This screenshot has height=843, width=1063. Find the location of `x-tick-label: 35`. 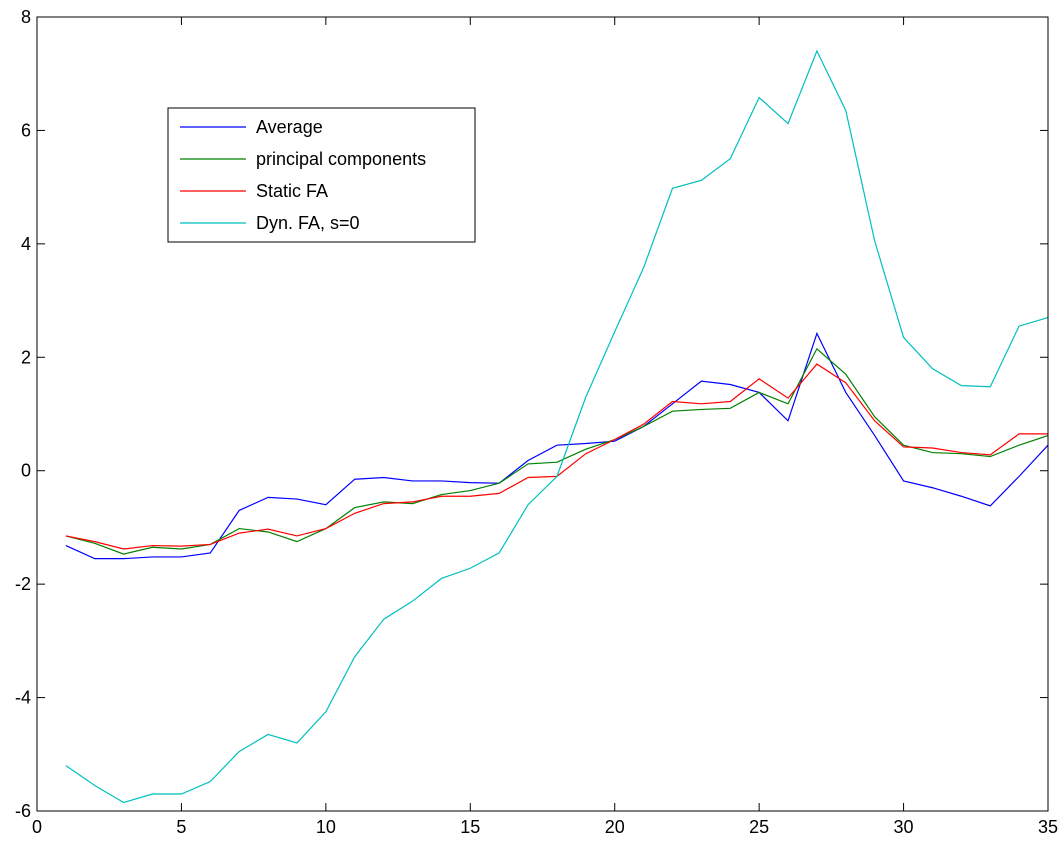

x-tick-label: 35 is located at coordinates (1048, 827).